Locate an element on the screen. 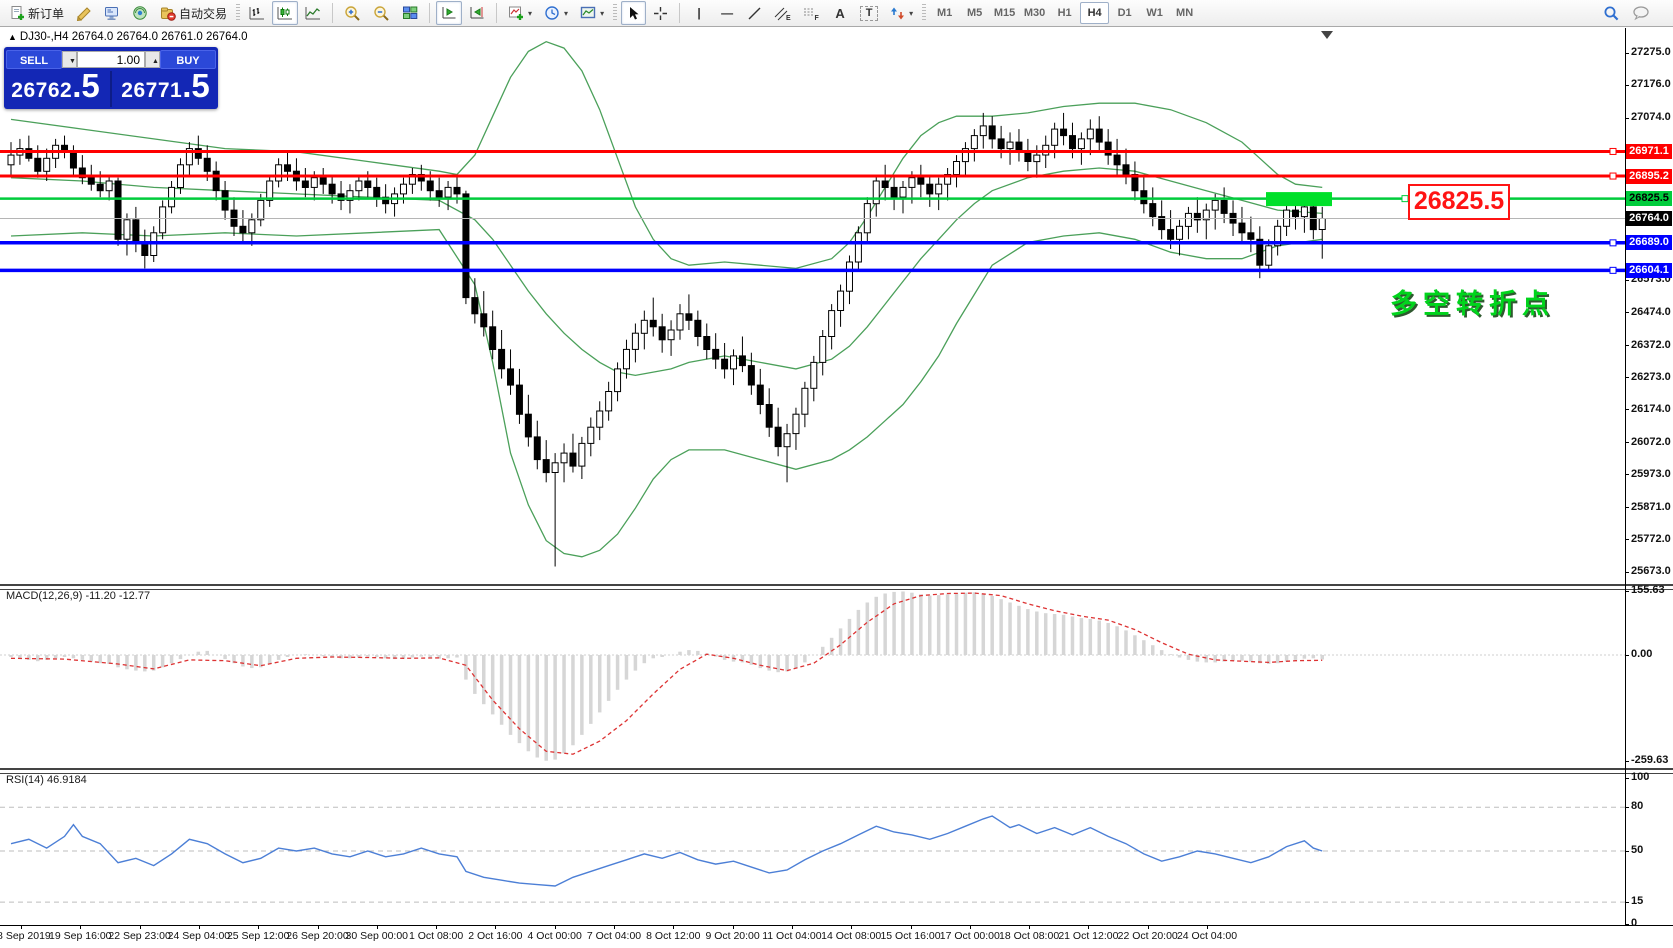 This screenshot has height=948, width=1673. bar-chart-button is located at coordinates (257, 13).